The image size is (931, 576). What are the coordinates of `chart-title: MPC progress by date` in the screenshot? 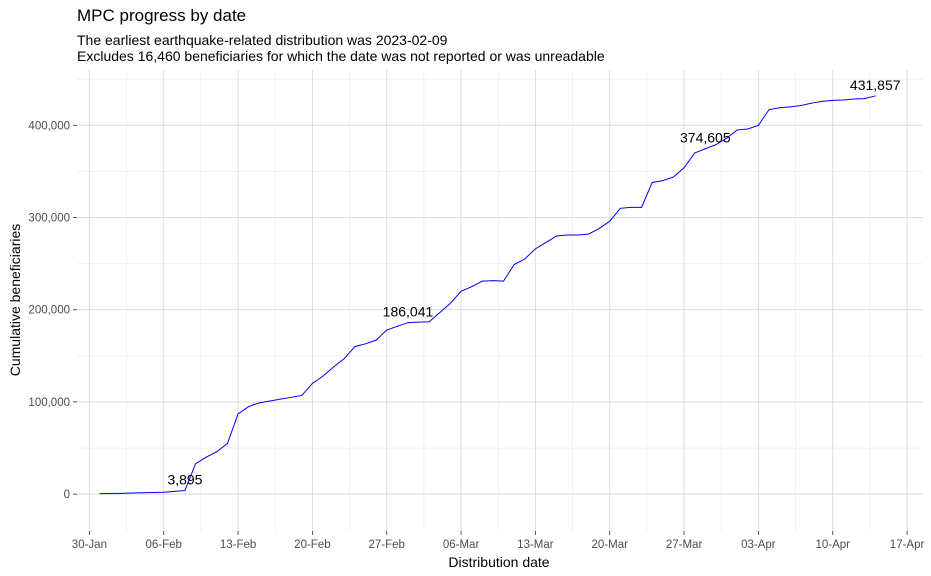 It's located at (162, 15).